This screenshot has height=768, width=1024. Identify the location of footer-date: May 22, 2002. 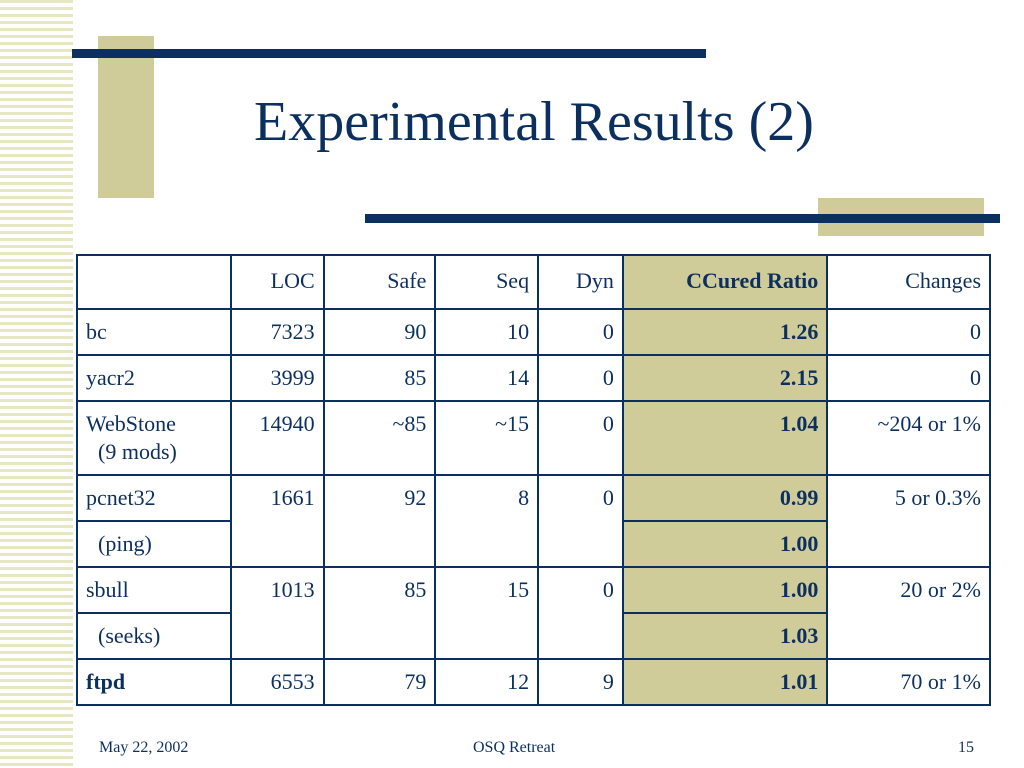
(144, 747).